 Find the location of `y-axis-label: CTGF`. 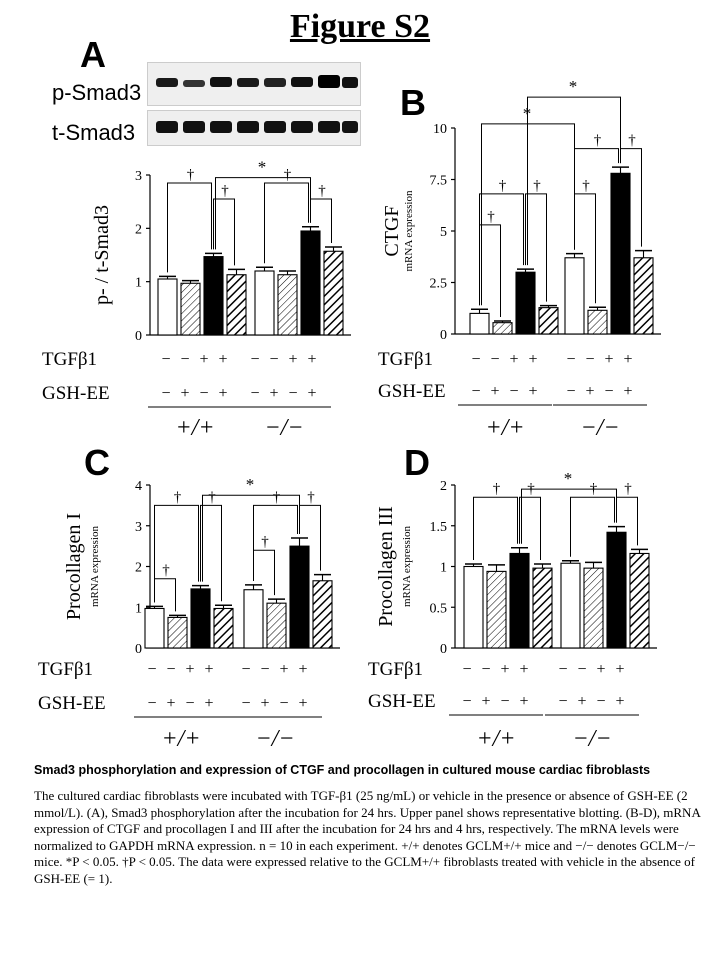

y-axis-label: CTGF is located at coordinates (392, 230).